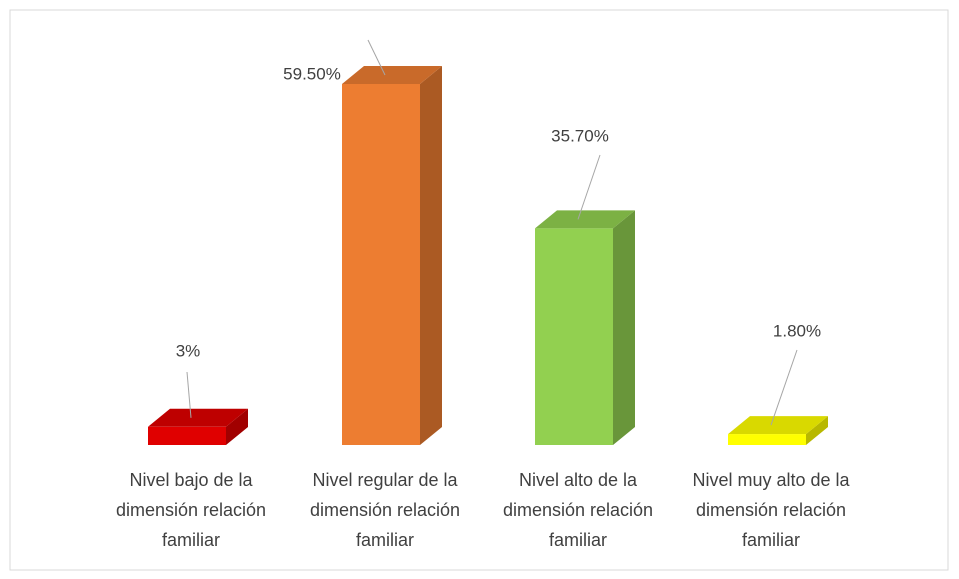  I want to click on data-label: 3%, so click(188, 350).